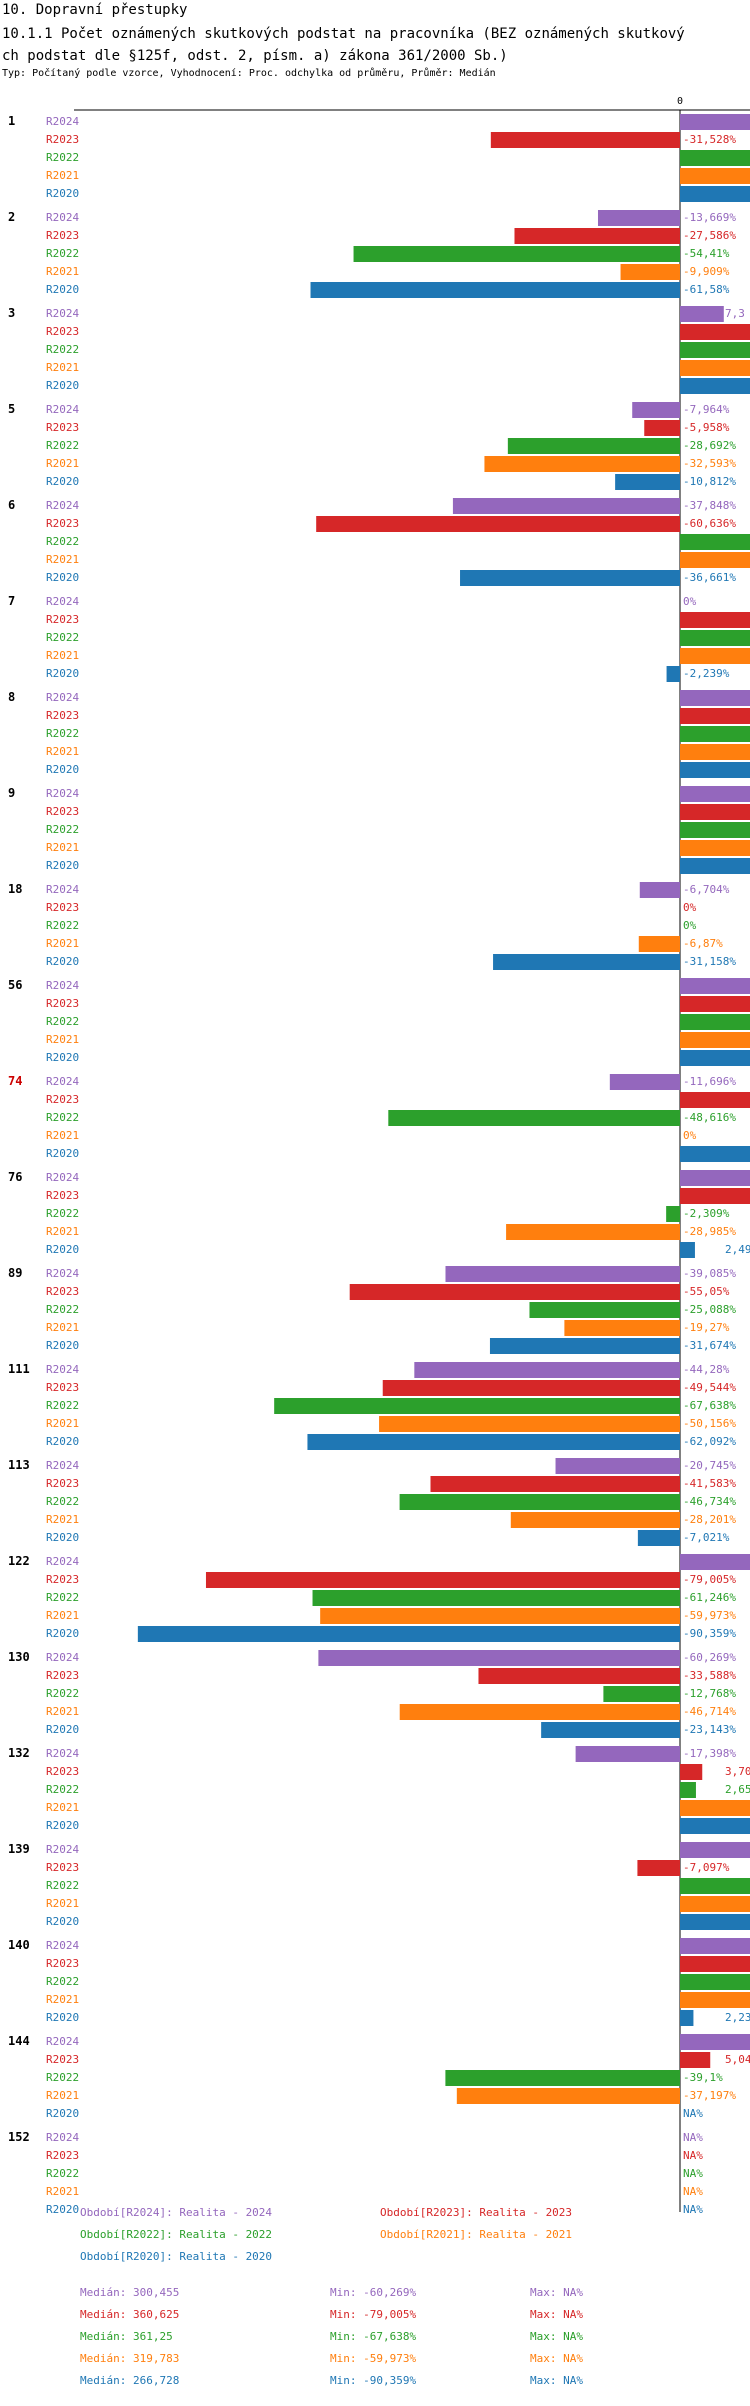  What do you see at coordinates (658, 1868) in the screenshot?
I see `bar-139-R2023` at bounding box center [658, 1868].